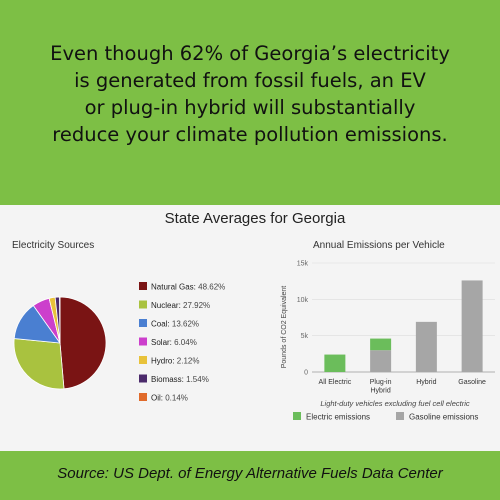 The image size is (500, 500). Describe the element at coordinates (196, 305) in the screenshot. I see `pie-legend-value: 27.92%` at that location.